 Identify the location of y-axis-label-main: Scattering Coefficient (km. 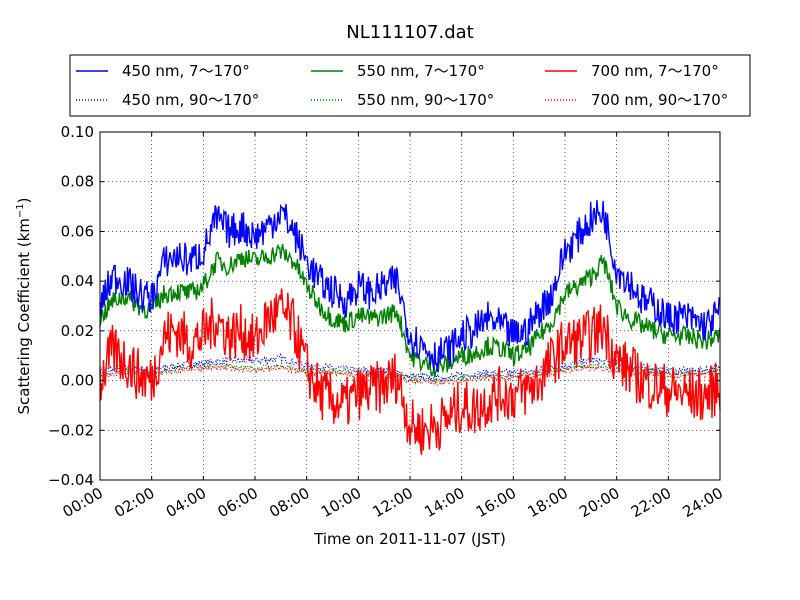
(24, 316).